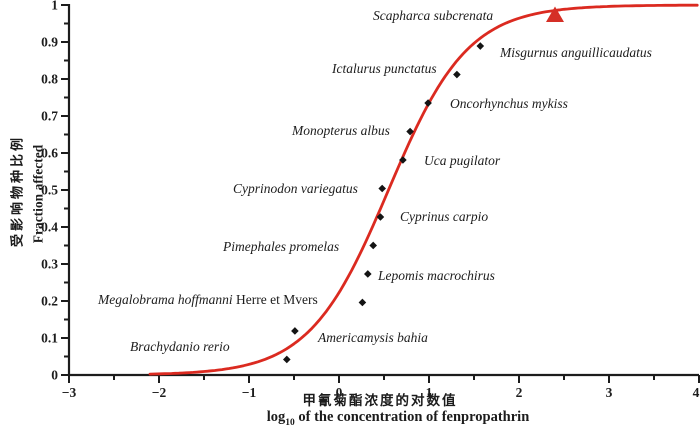  Describe the element at coordinates (412, 417) in the screenshot. I see `xlabel-rest-text: of the concentration of fenpropathrin` at that location.